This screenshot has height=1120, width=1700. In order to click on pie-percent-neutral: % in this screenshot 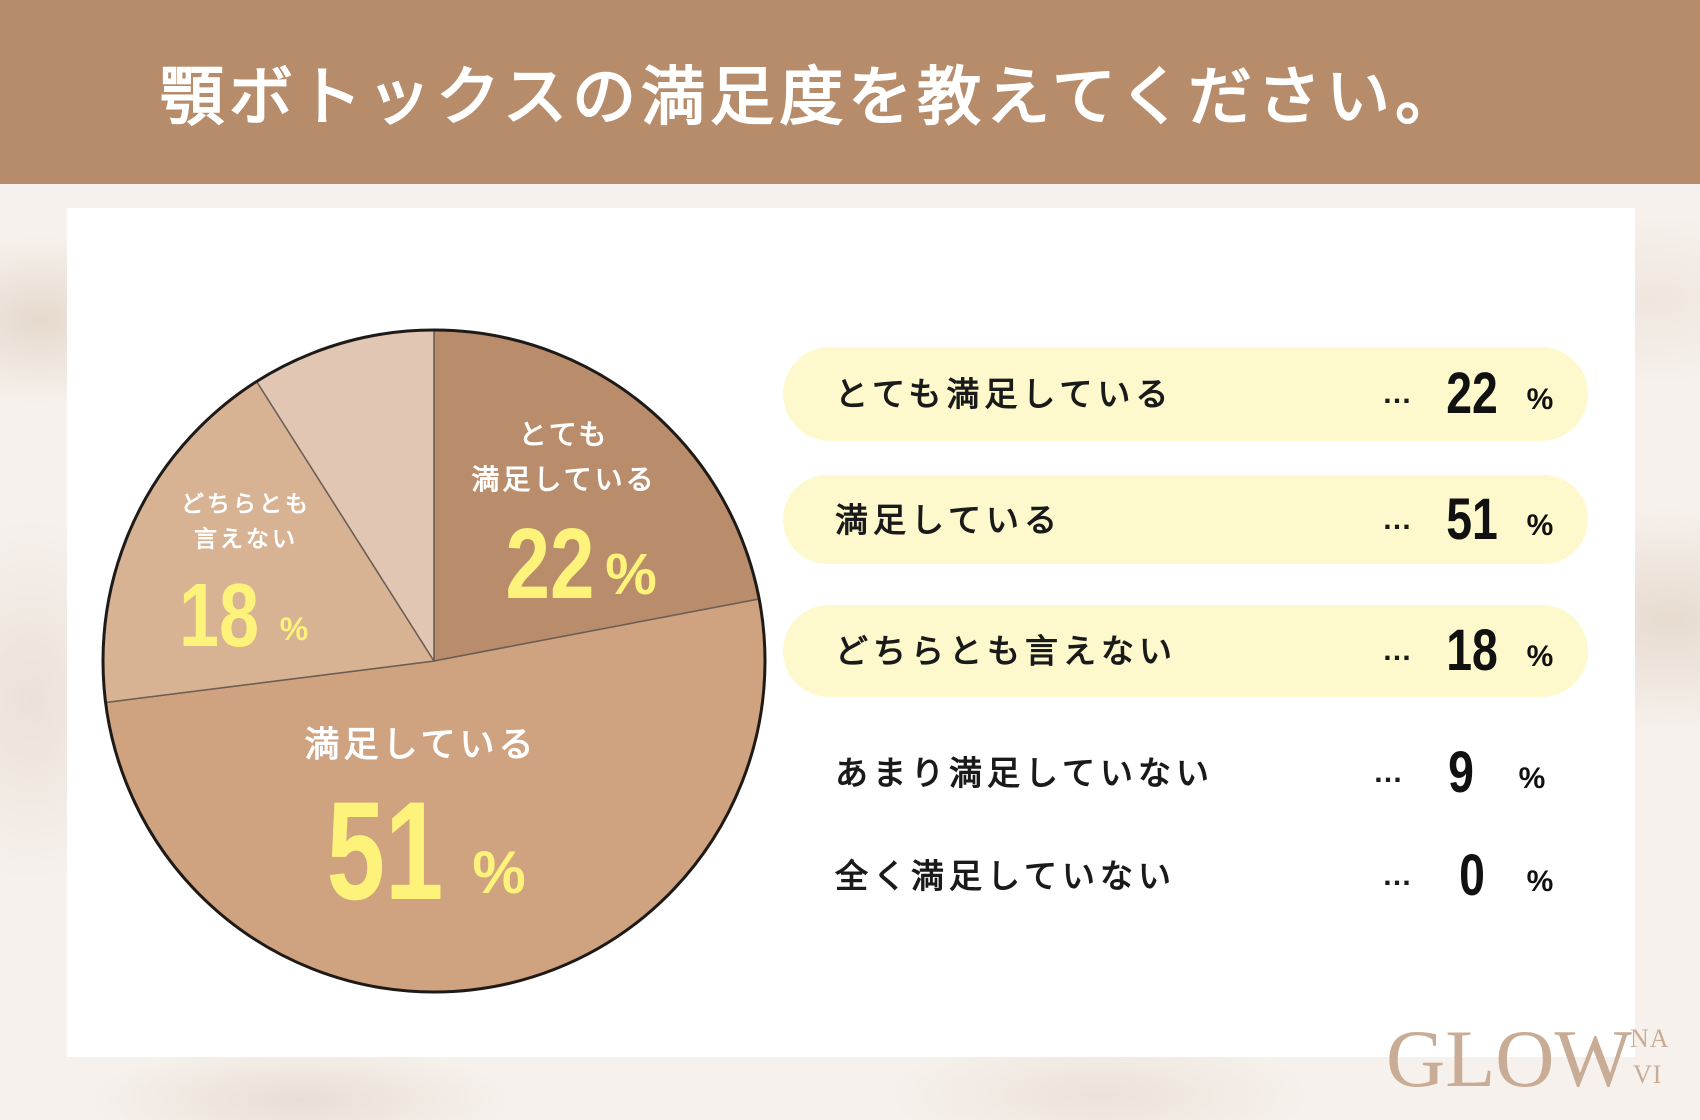, I will do `click(294, 629)`.